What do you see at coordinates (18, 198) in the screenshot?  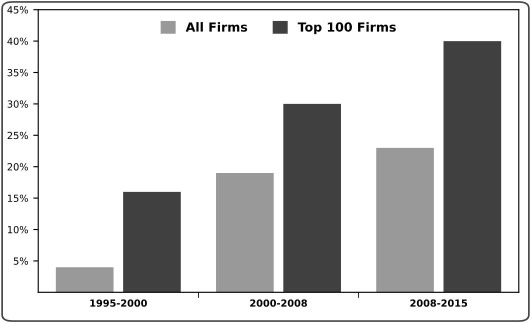 I see `y-tick-label: 15%` at bounding box center [18, 198].